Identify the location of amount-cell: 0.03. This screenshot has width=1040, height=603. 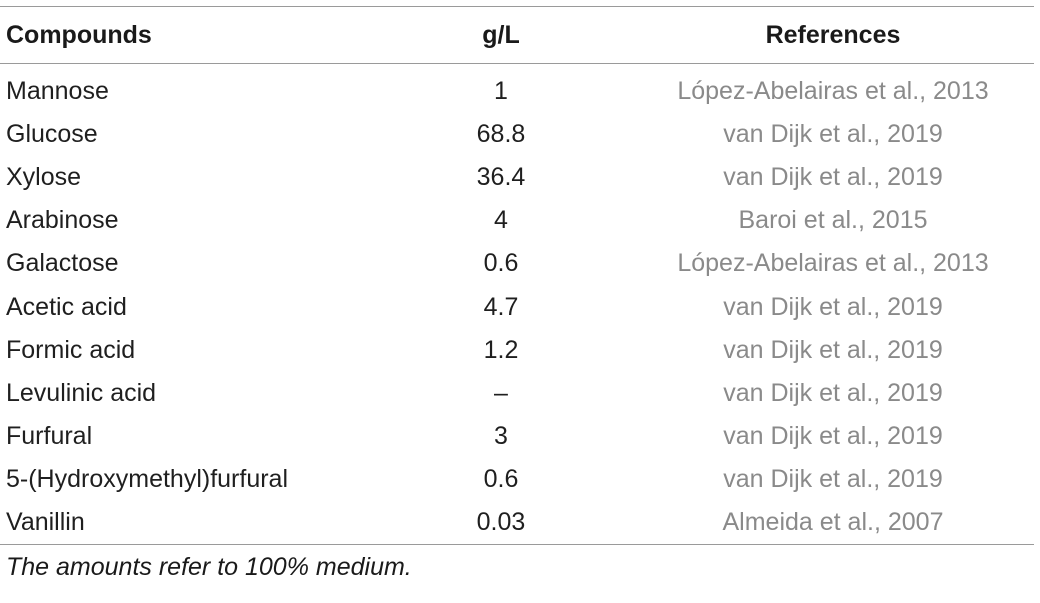
(501, 521).